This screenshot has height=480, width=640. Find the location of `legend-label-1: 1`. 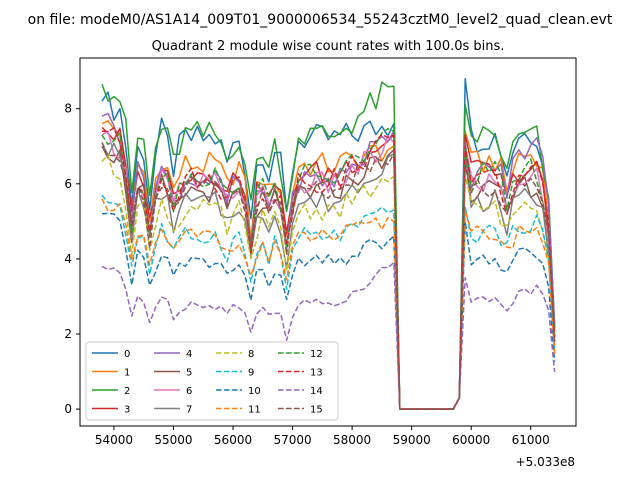

legend-label-1: 1 is located at coordinates (127, 373).